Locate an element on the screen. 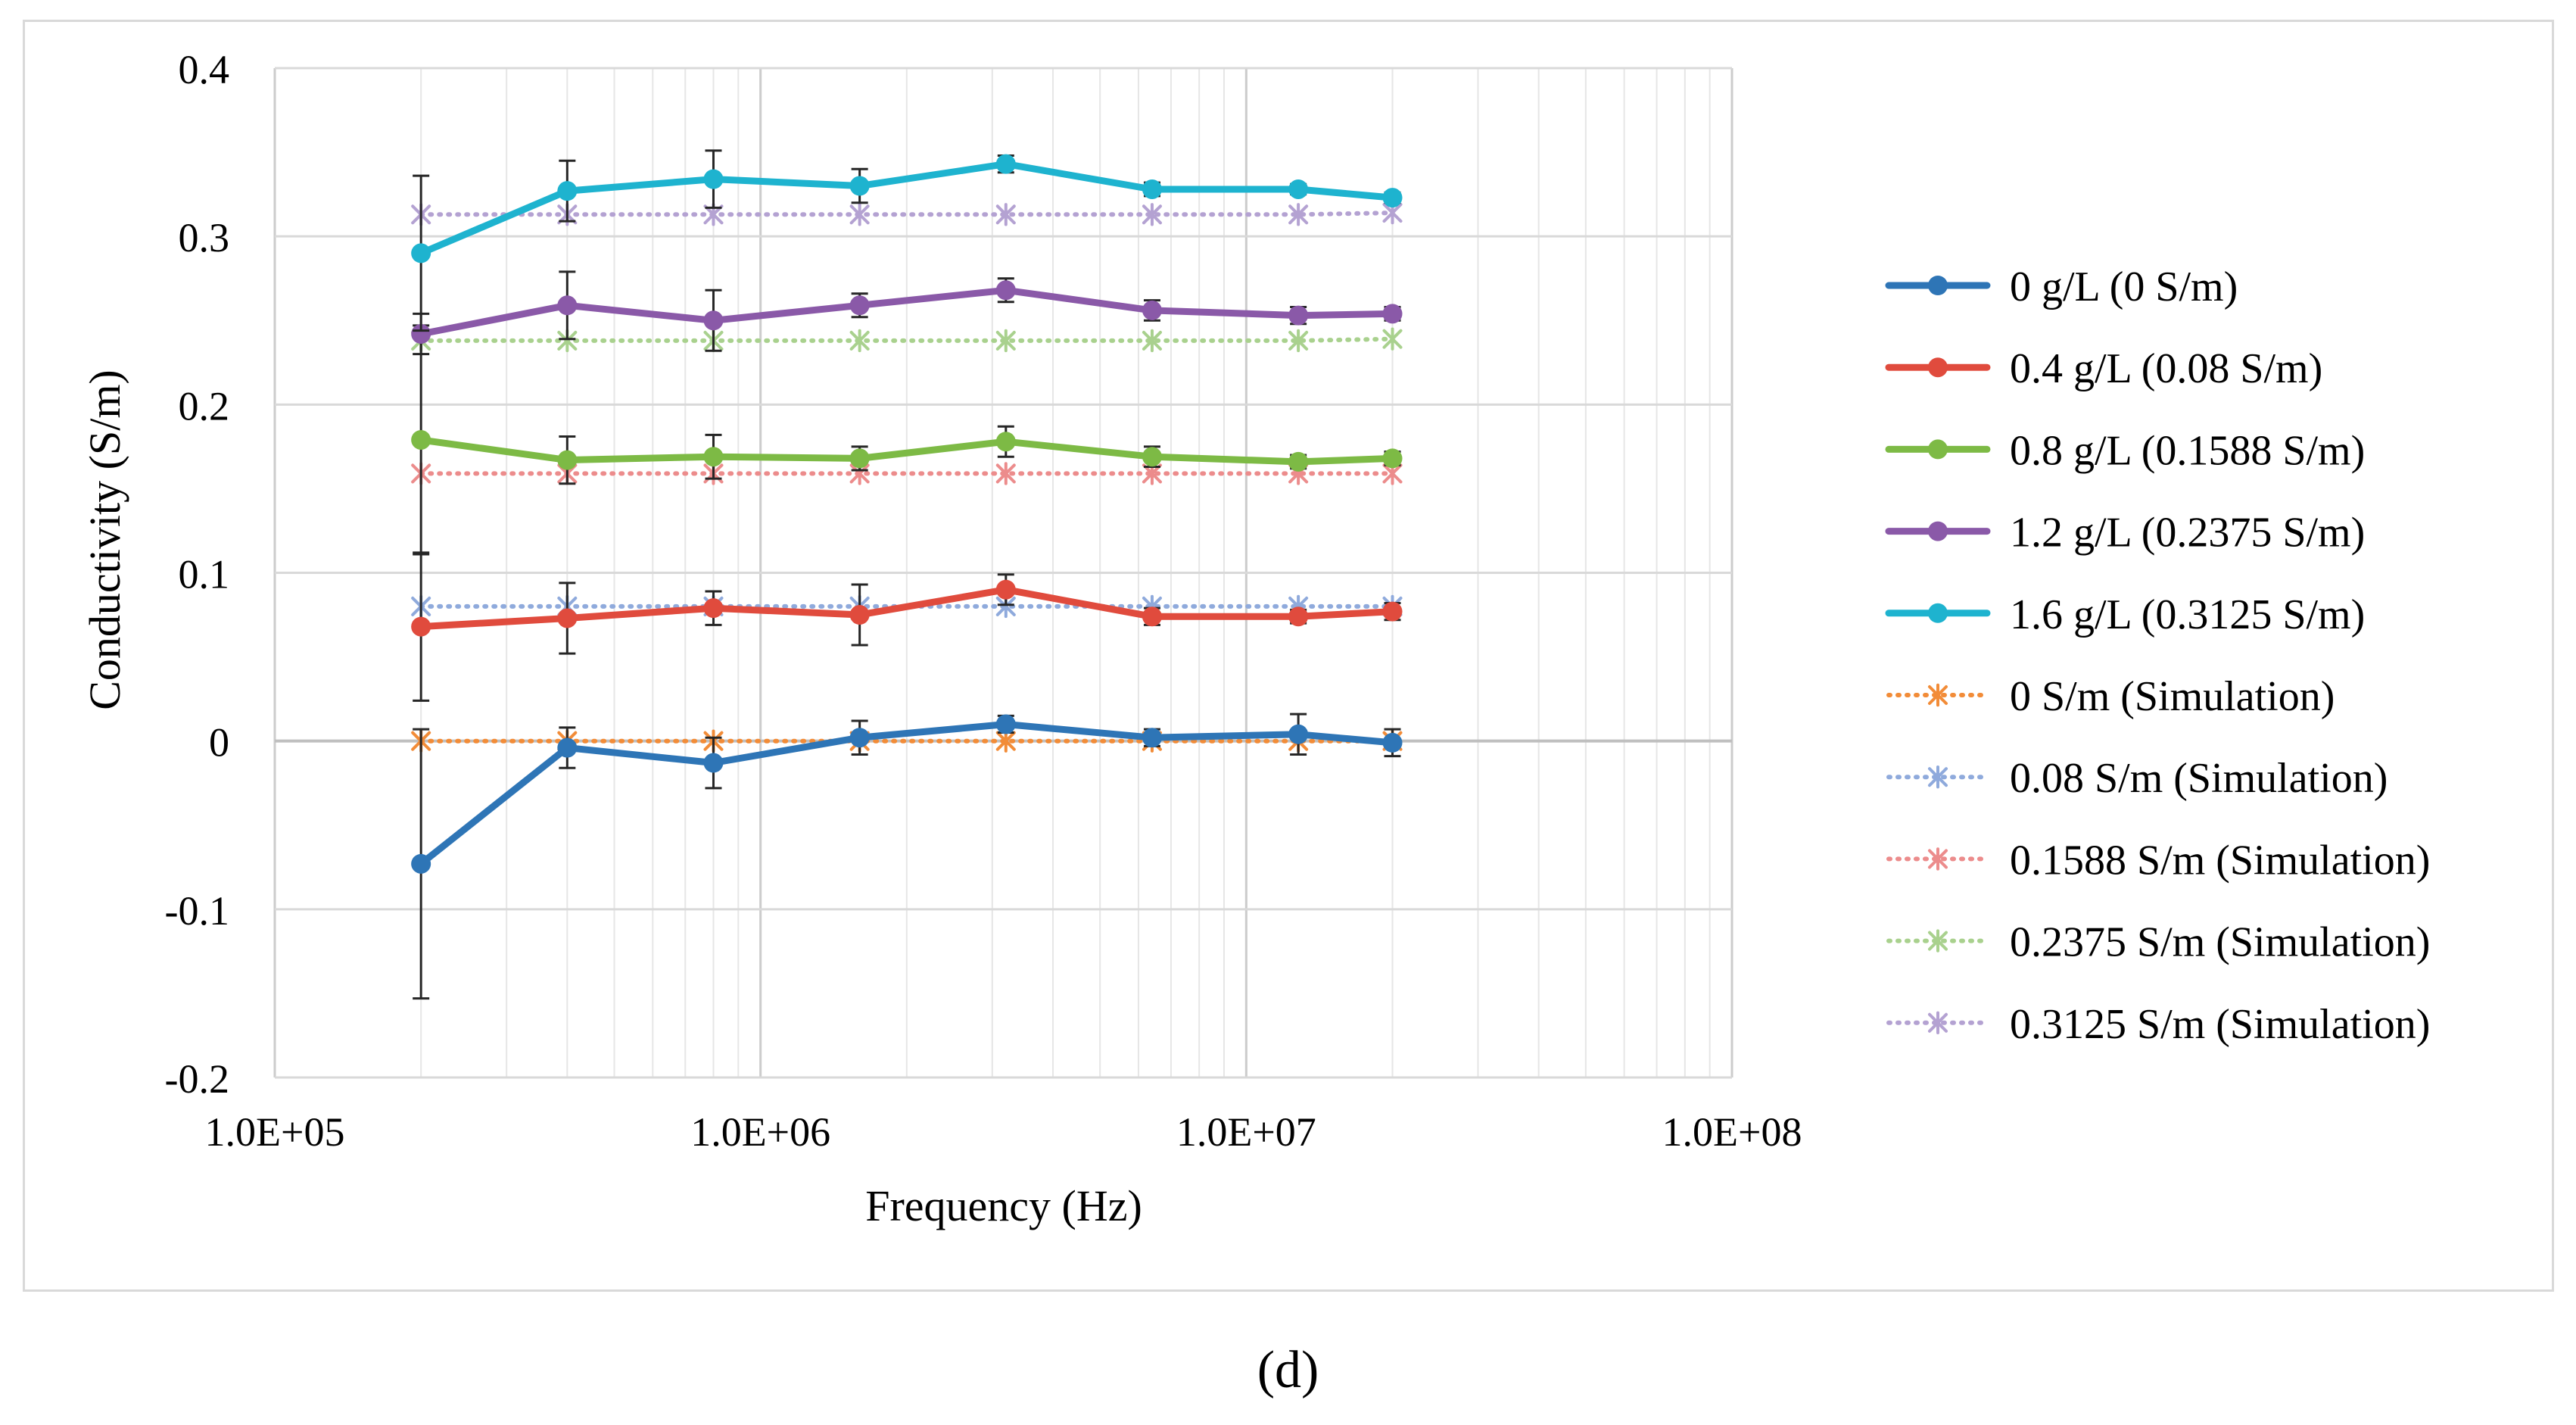  x-tick-label: 1.0E+05 is located at coordinates (275, 1132).